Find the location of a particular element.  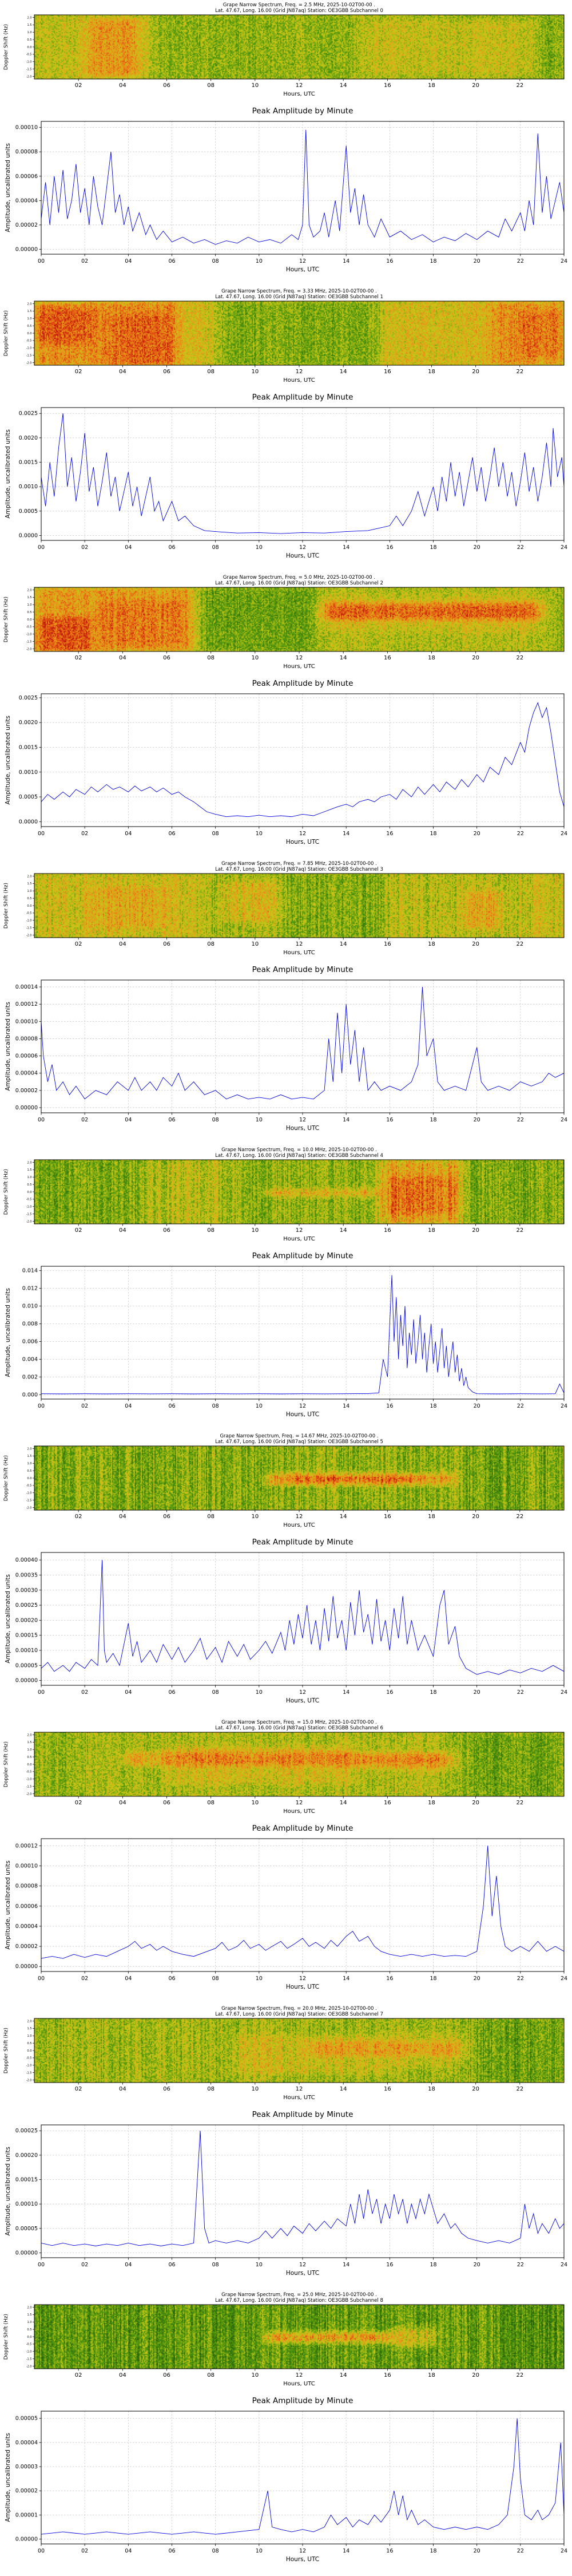

amplitude-y-tick-label: 0.00002 is located at coordinates (26, 225).